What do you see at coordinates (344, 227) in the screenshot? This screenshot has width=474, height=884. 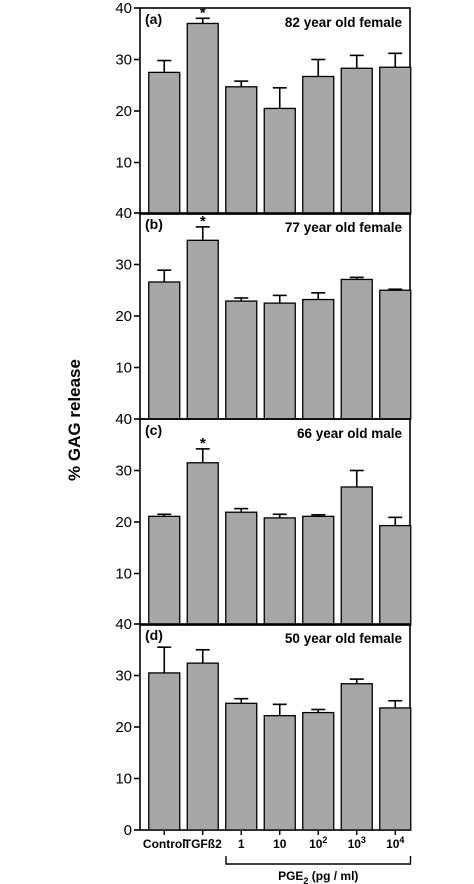 I see `panel-title: 77 year old female` at bounding box center [344, 227].